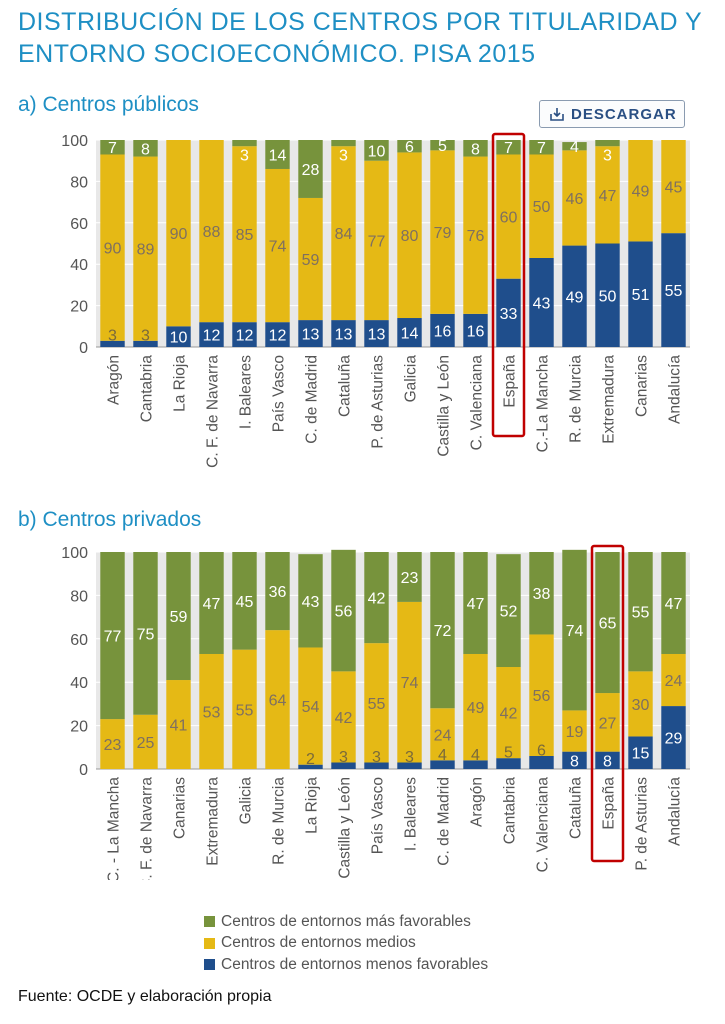 The image size is (725, 1024). I want to click on data-label-medio: 49, so click(476, 708).